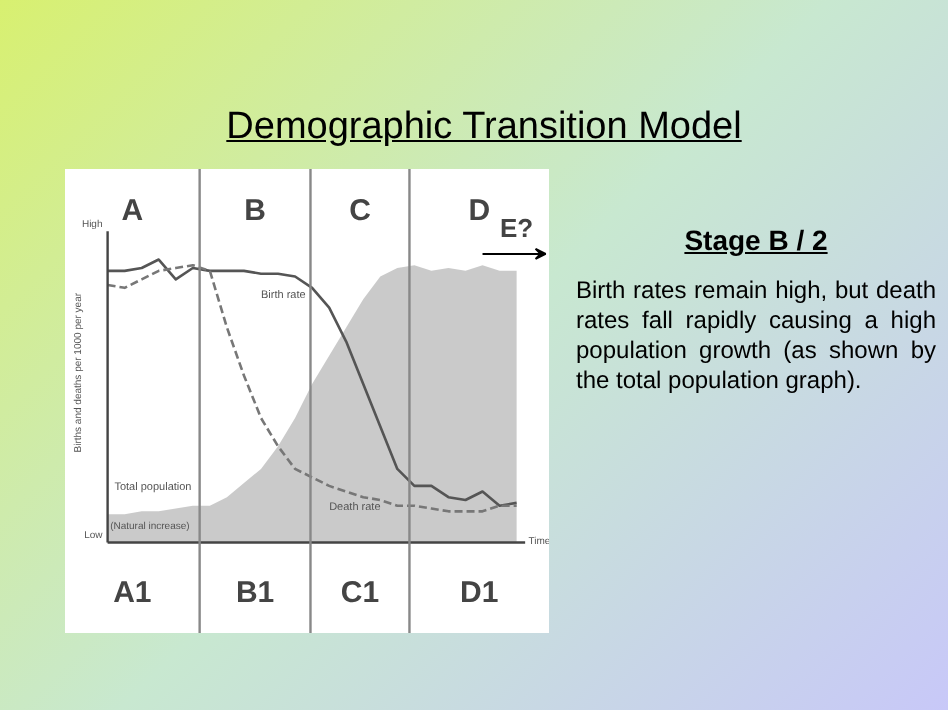 The image size is (948, 710). I want to click on text: A, so click(132, 211).